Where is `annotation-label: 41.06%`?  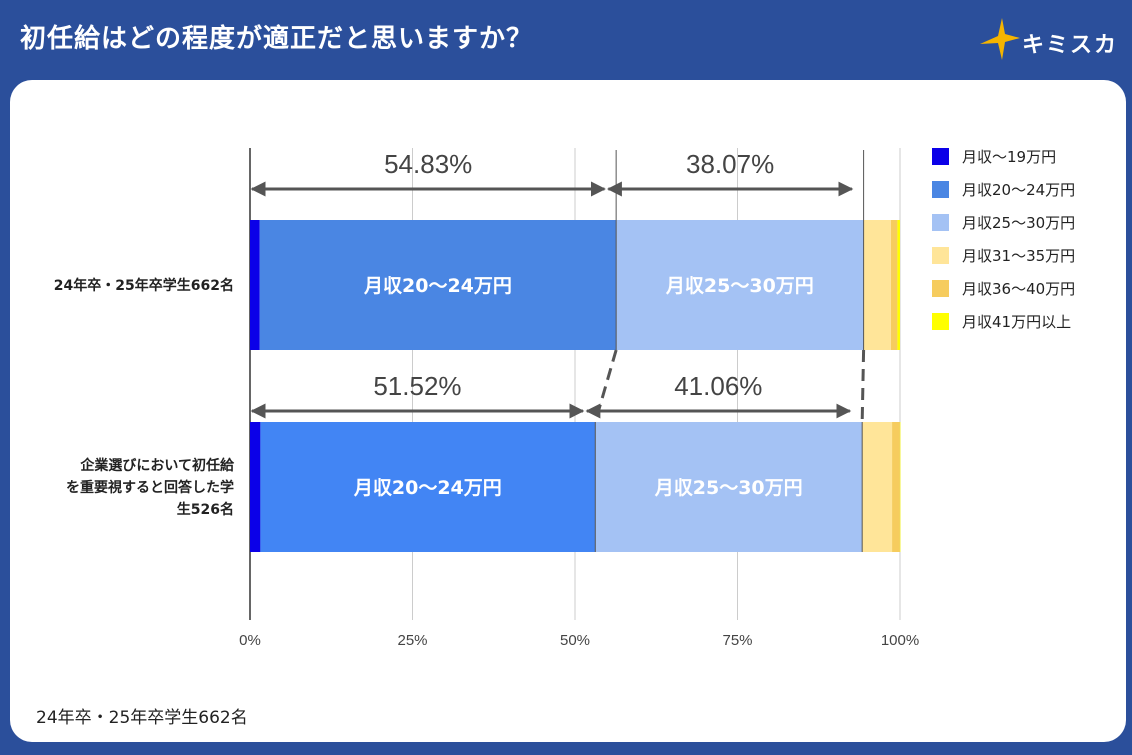 annotation-label: 41.06% is located at coordinates (718, 386).